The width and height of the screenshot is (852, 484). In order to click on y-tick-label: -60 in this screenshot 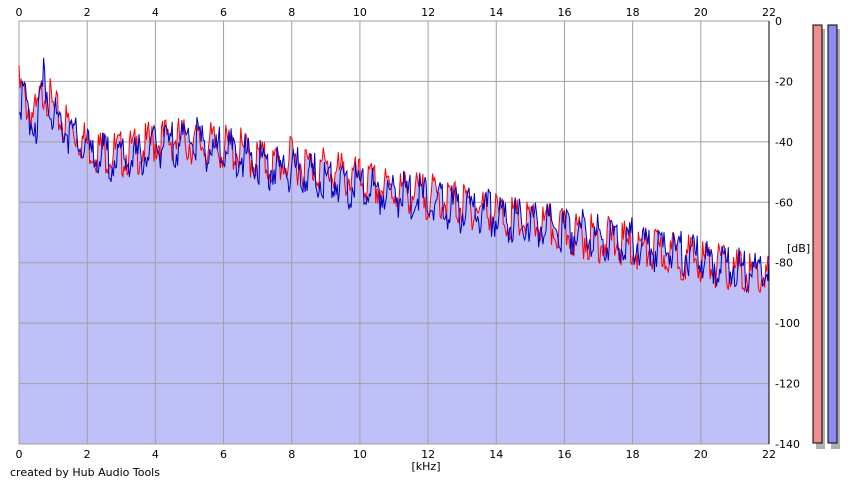, I will do `click(784, 202)`.